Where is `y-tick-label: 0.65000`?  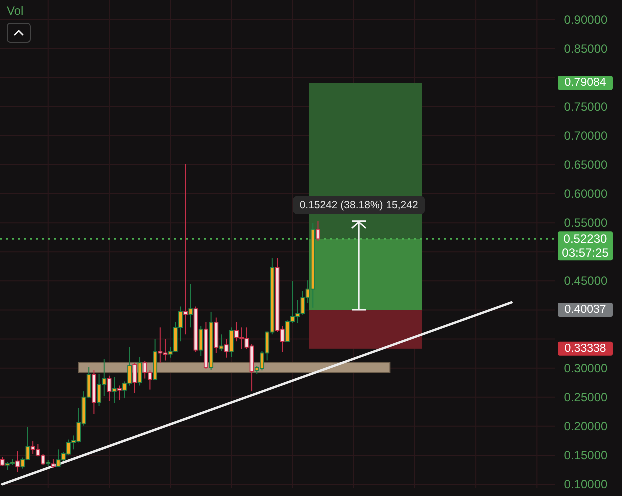 y-tick-label: 0.65000 is located at coordinates (586, 165).